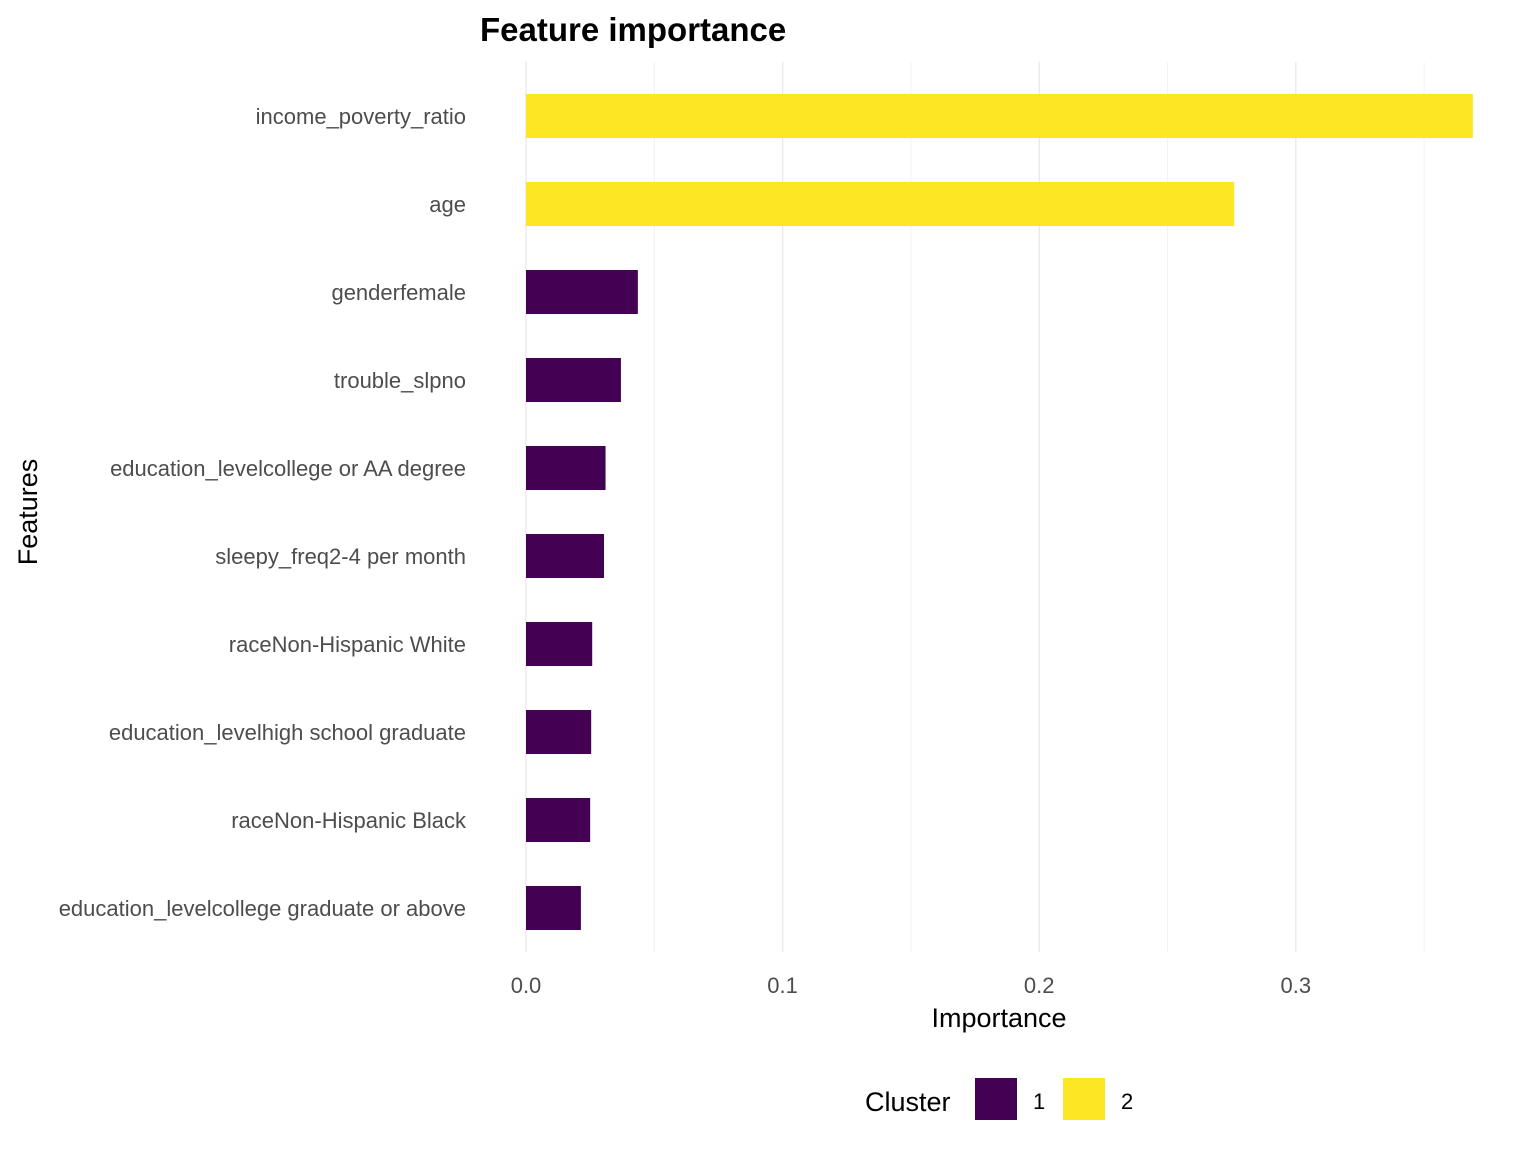 The height and width of the screenshot is (1152, 1536). I want to click on y-tick-label: income_poverty_ratio, so click(361, 116).